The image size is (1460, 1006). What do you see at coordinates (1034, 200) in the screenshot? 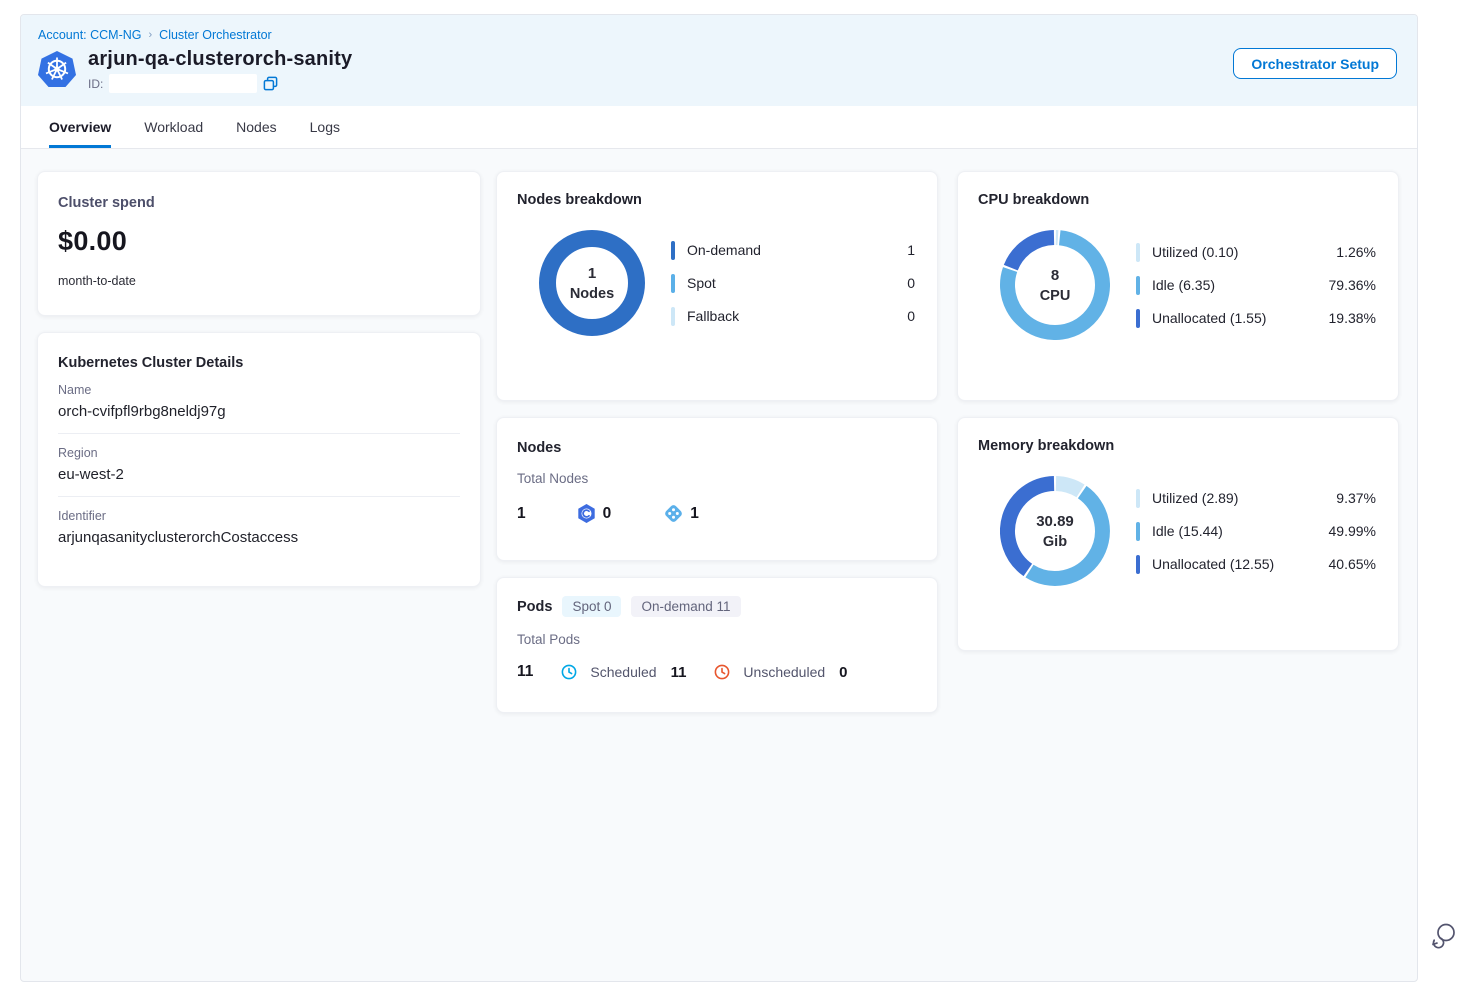
I see `cpu-breakdown-title: CPU breakdown` at bounding box center [1034, 200].